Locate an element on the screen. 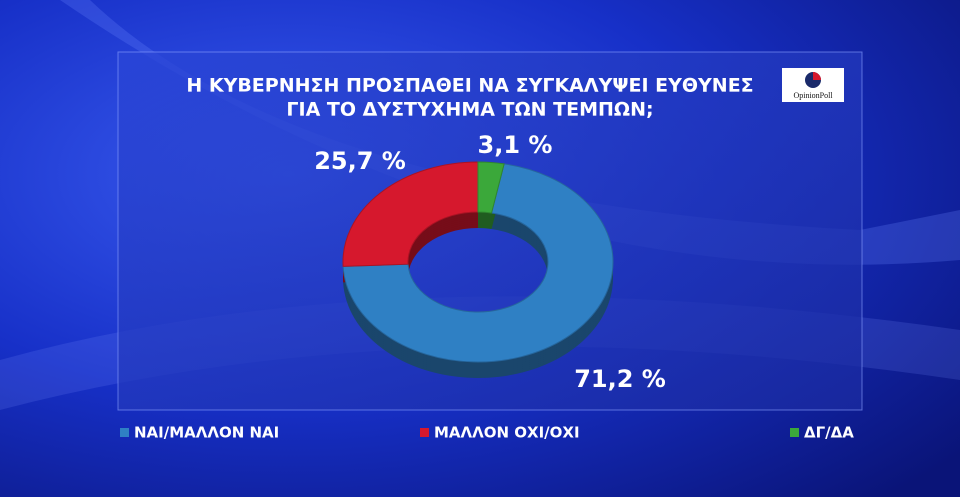 Image resolution: width=960 pixels, height=501 pixels. legend-label: ΔΓ/ΔΑ is located at coordinates (829, 433).